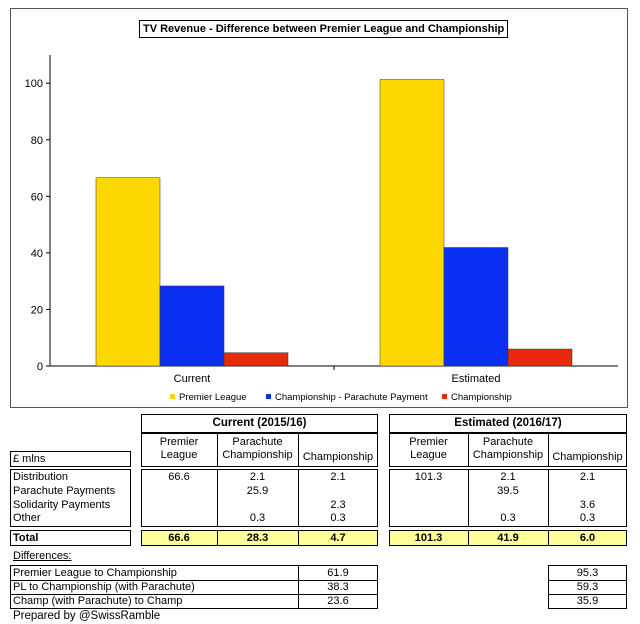  I want to click on total-cell: 4.7, so click(338, 538).